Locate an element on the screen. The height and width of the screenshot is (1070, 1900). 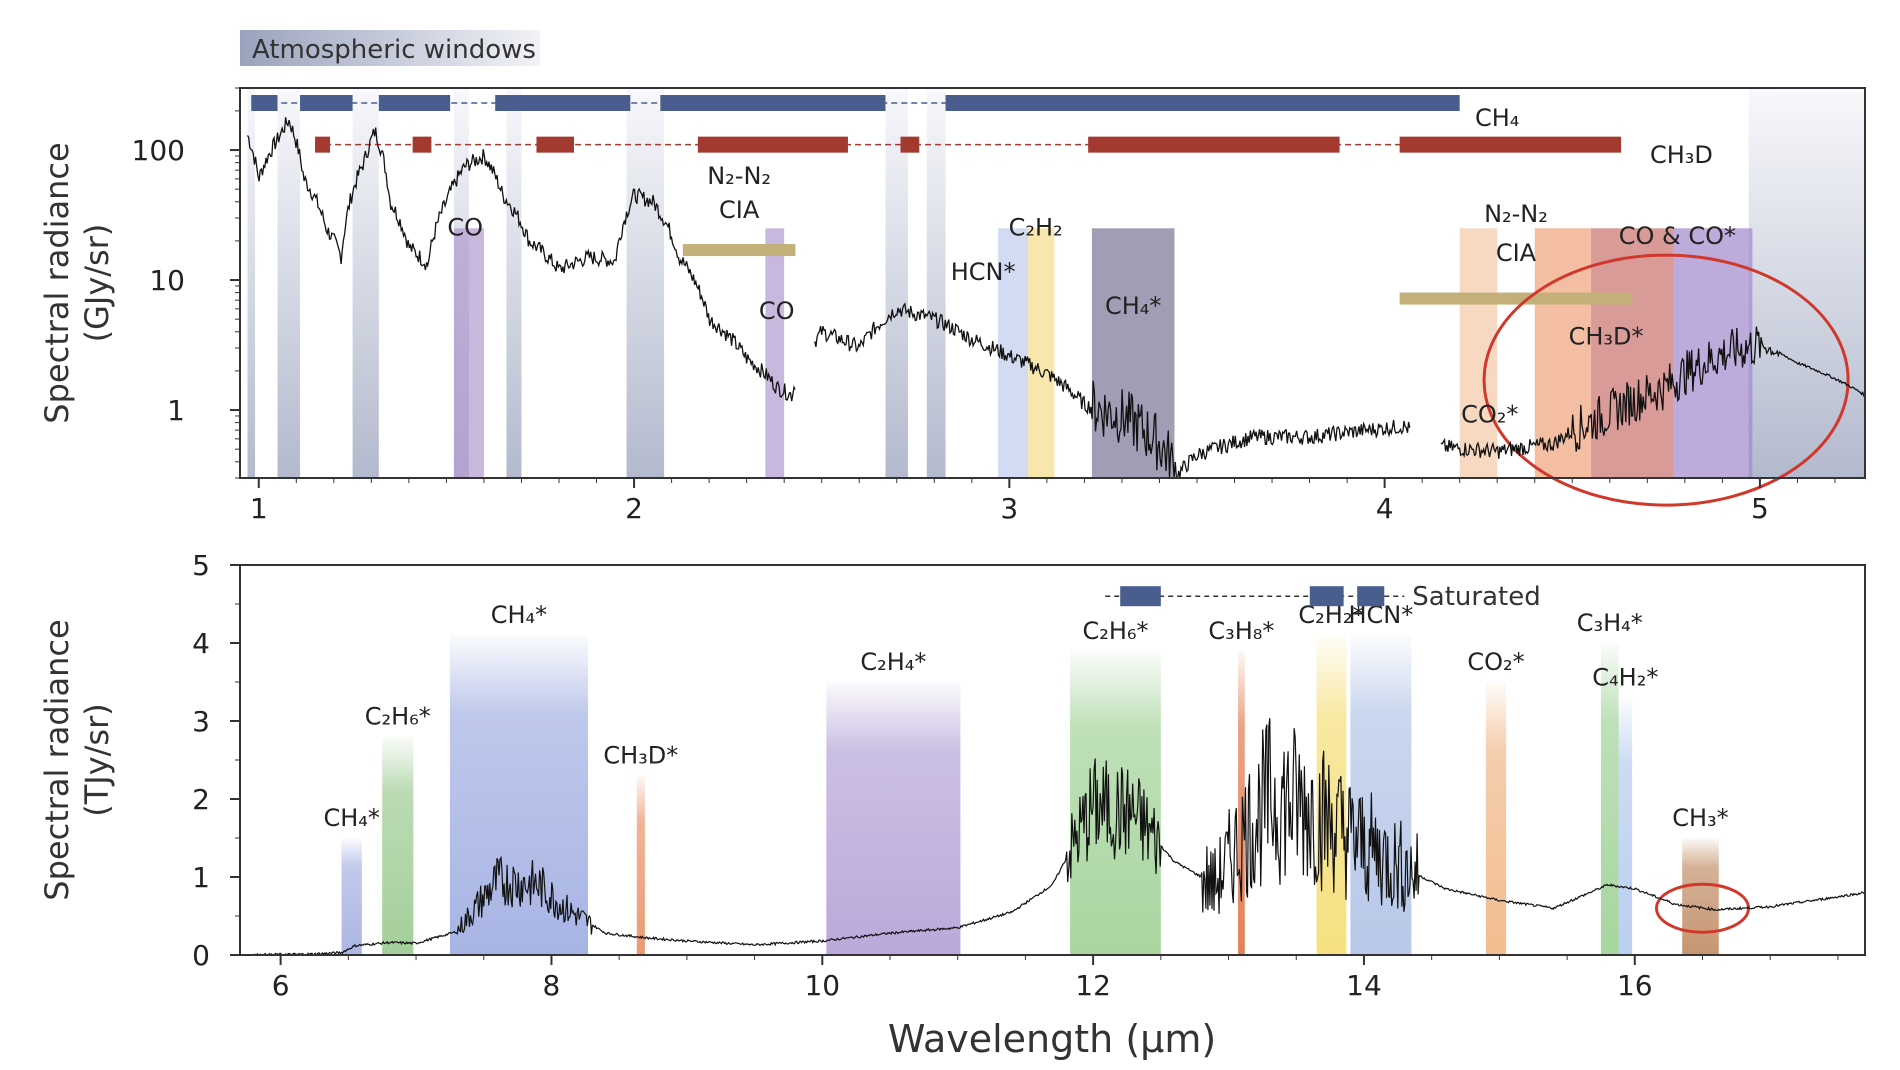
bottom-ytick-label-3: 3 is located at coordinates (201, 721).